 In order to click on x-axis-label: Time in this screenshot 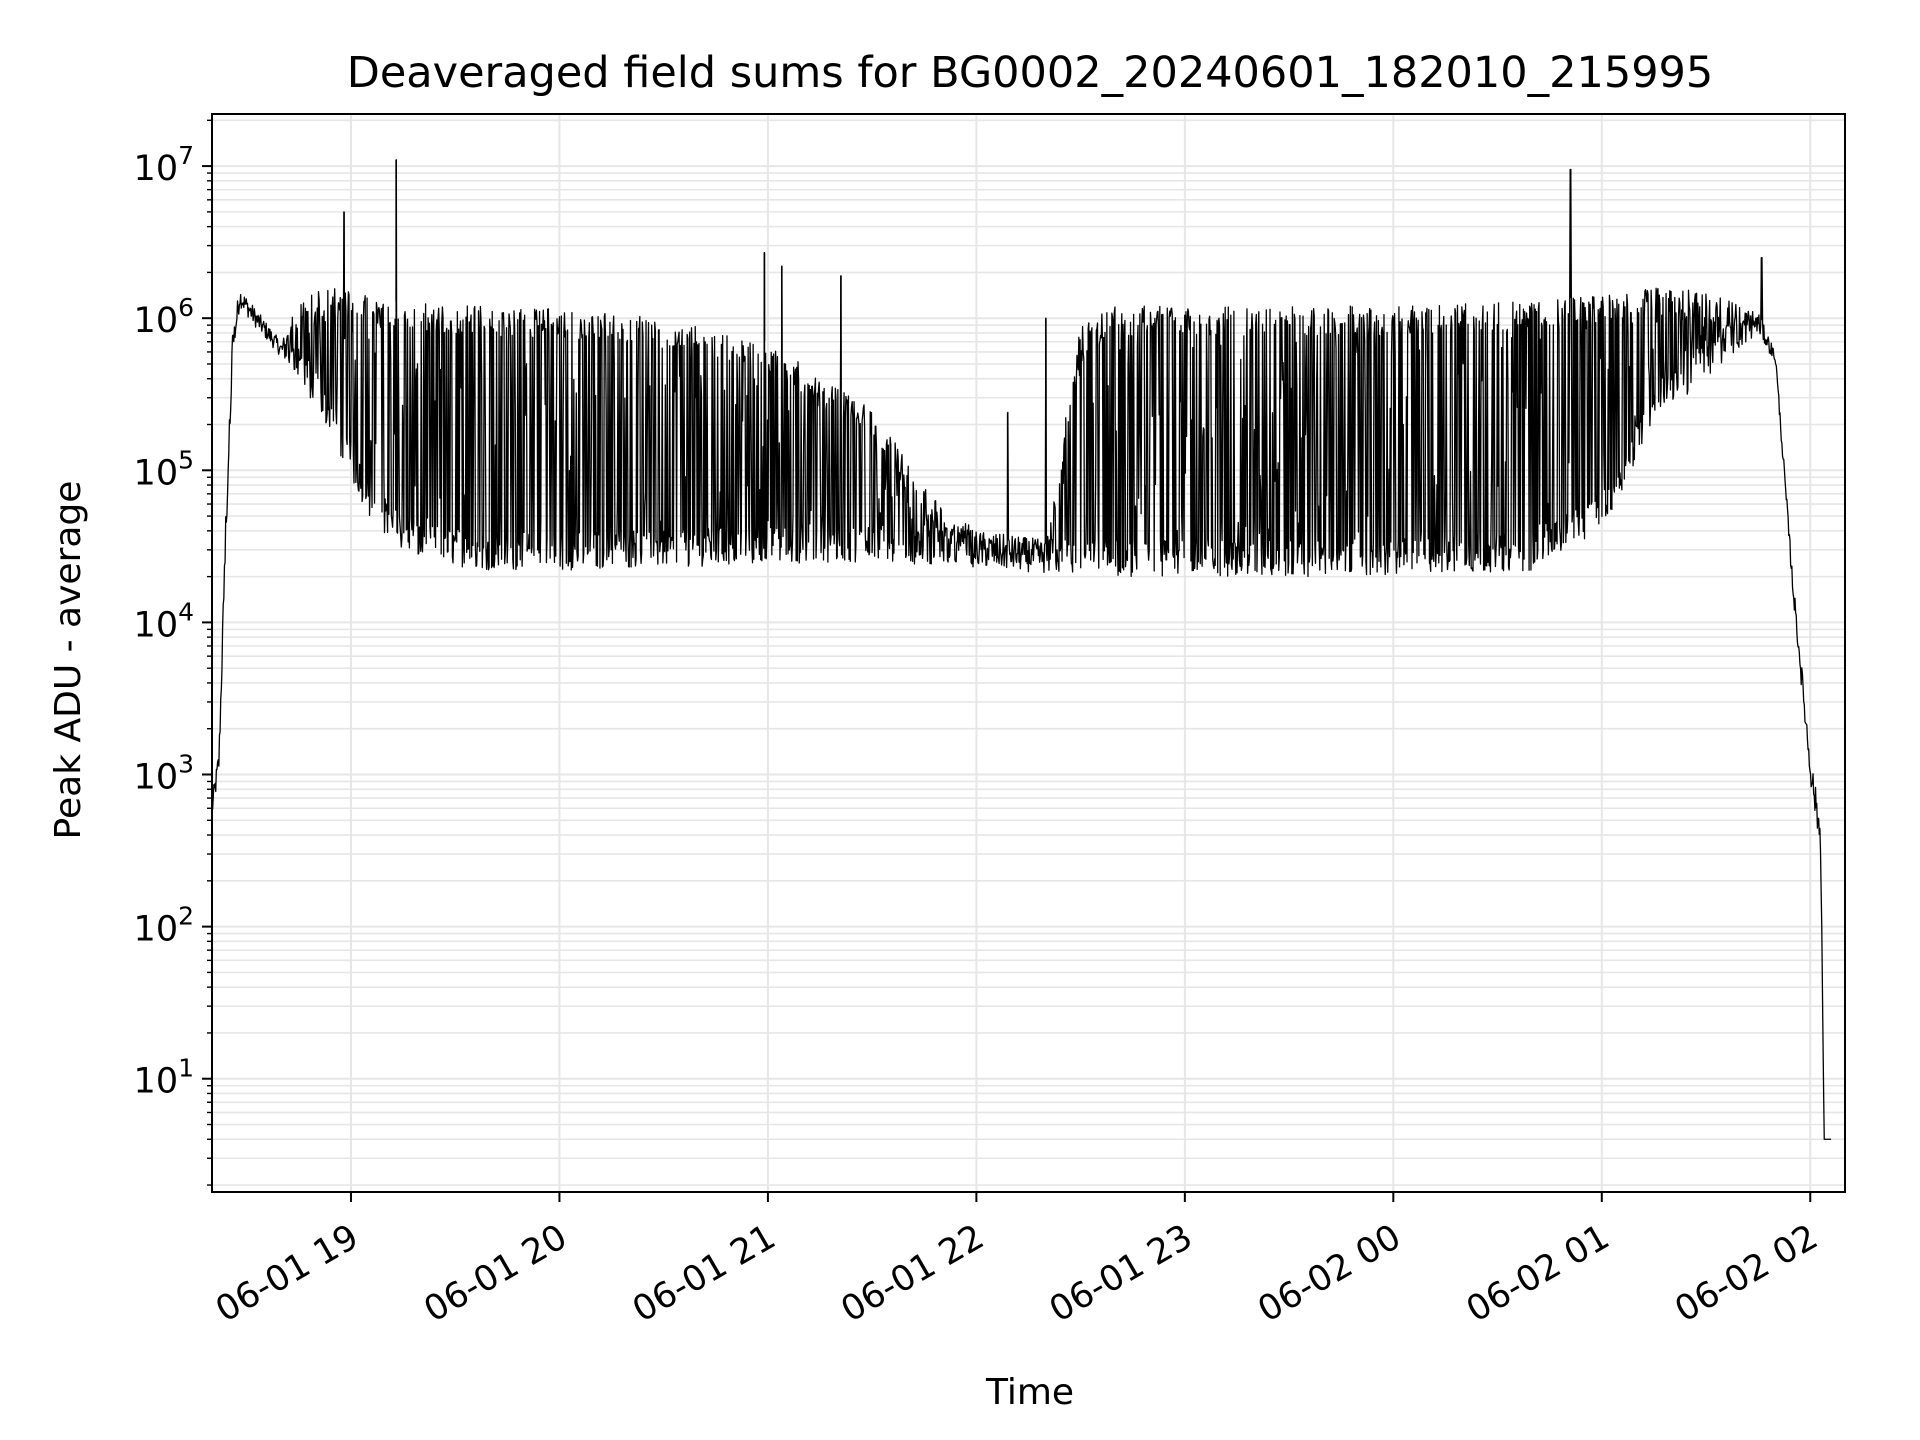, I will do `click(1029, 1392)`.